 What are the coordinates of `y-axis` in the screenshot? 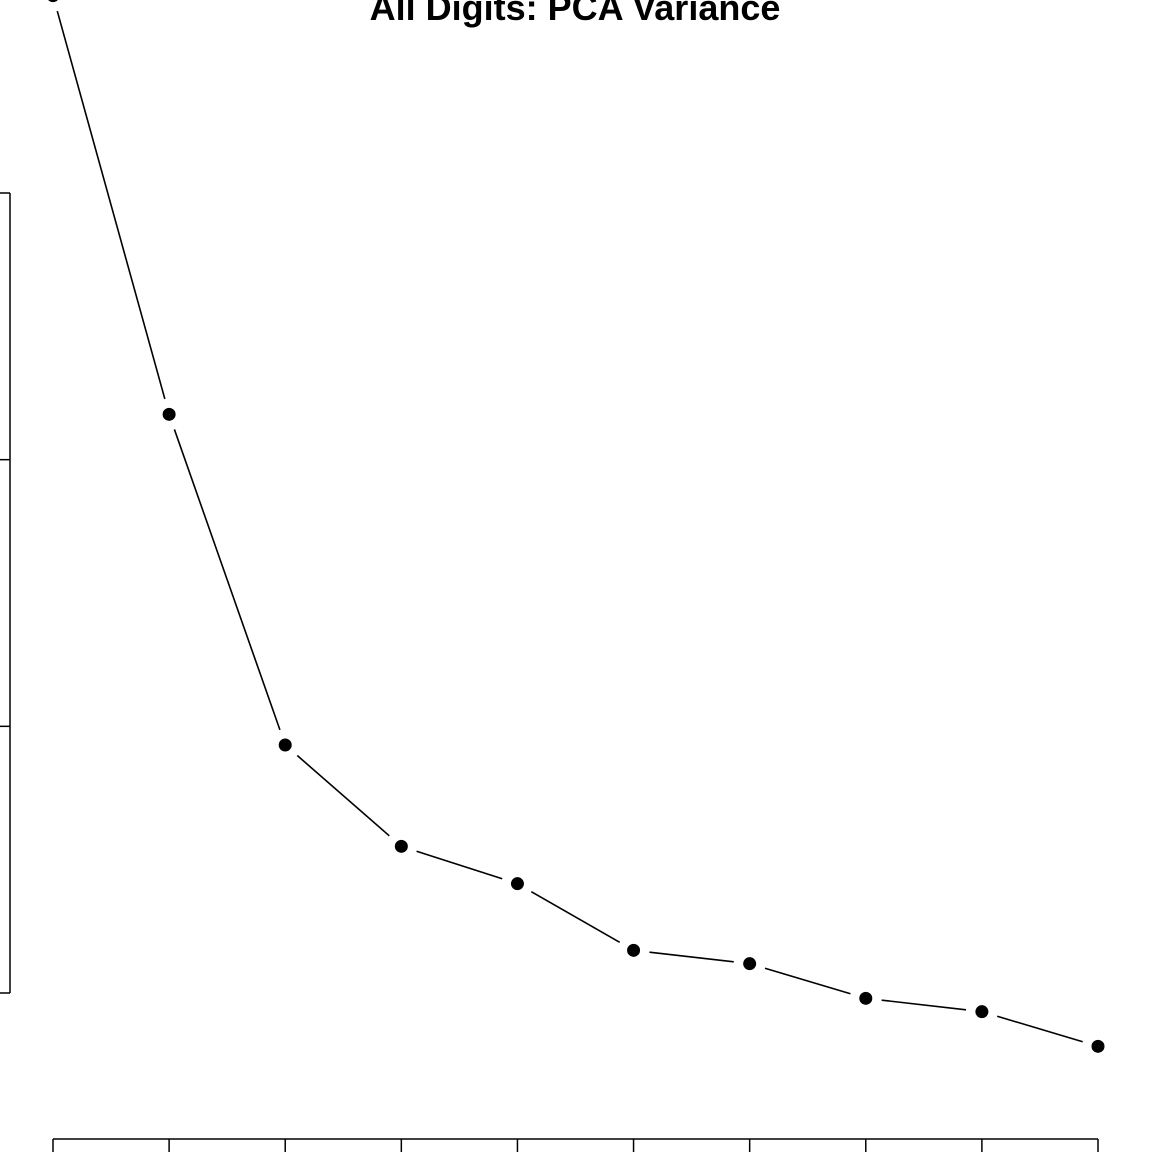 It's located at (5, 593).